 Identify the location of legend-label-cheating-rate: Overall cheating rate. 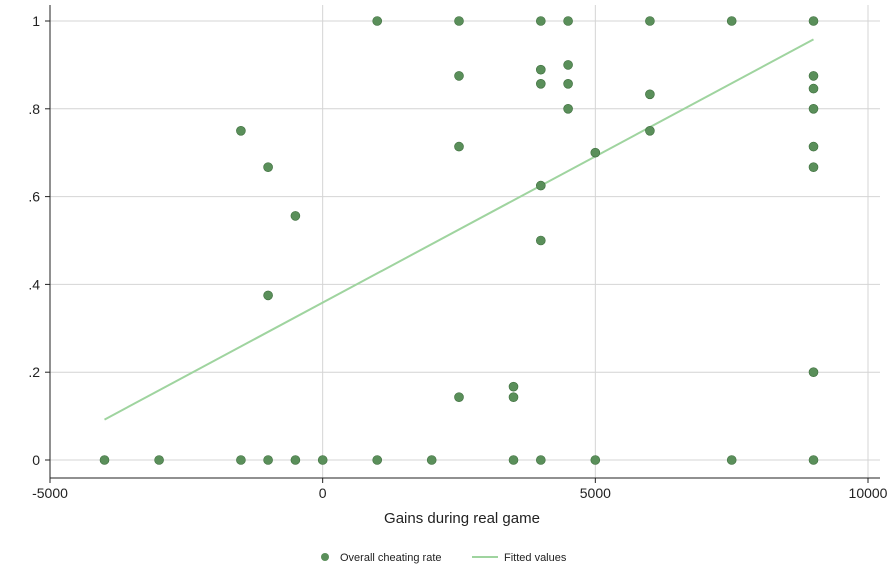
(391, 558).